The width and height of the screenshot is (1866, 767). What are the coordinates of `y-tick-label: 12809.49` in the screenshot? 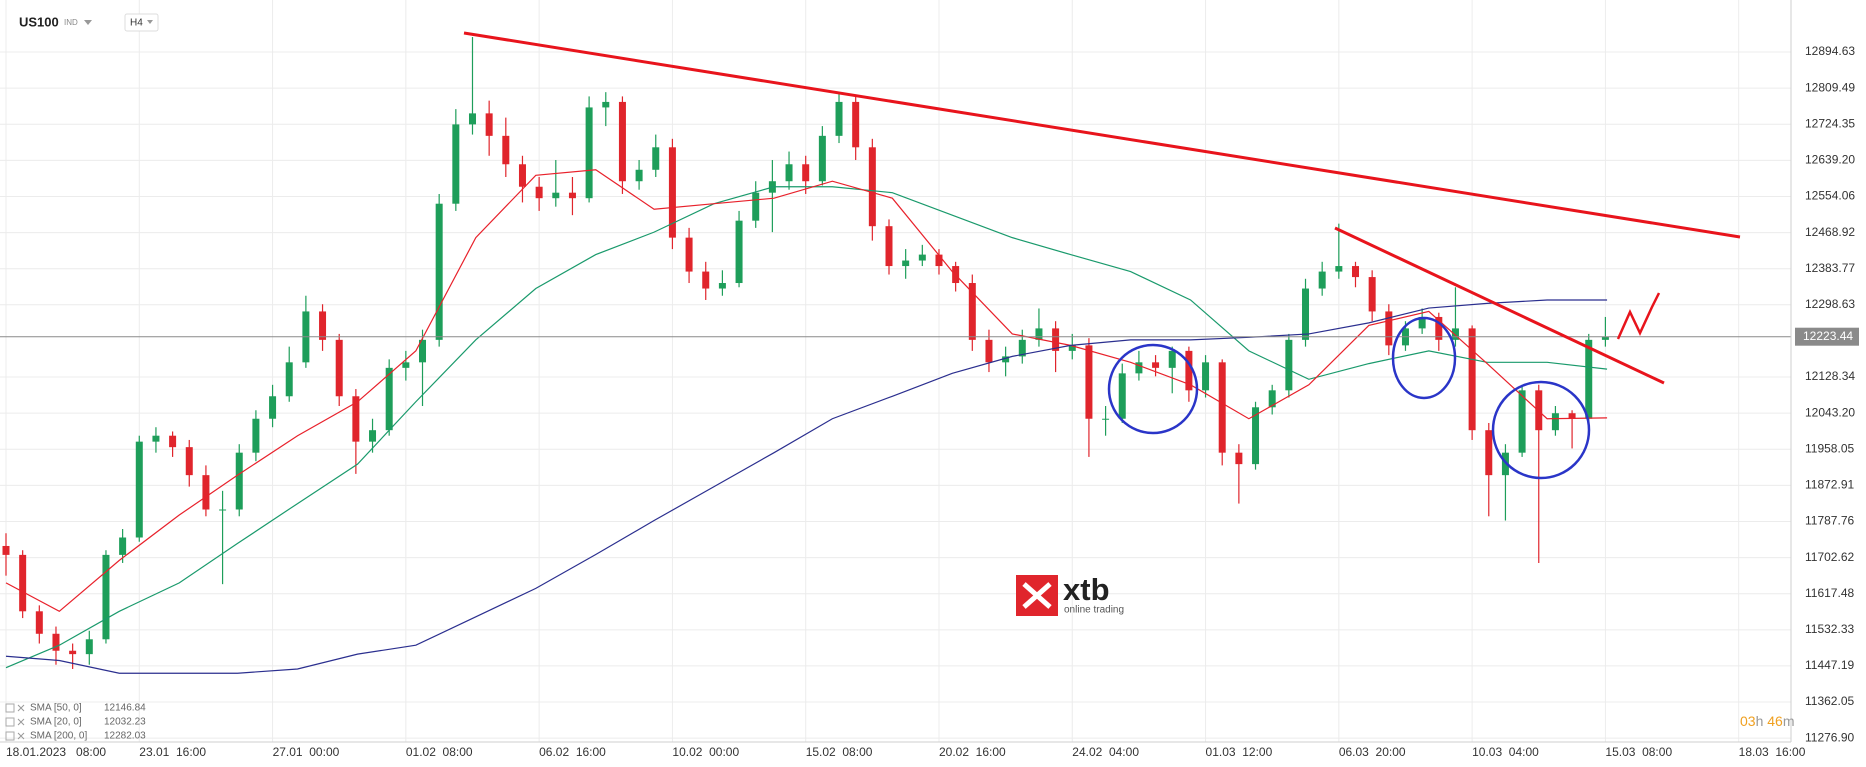 It's located at (1830, 87).